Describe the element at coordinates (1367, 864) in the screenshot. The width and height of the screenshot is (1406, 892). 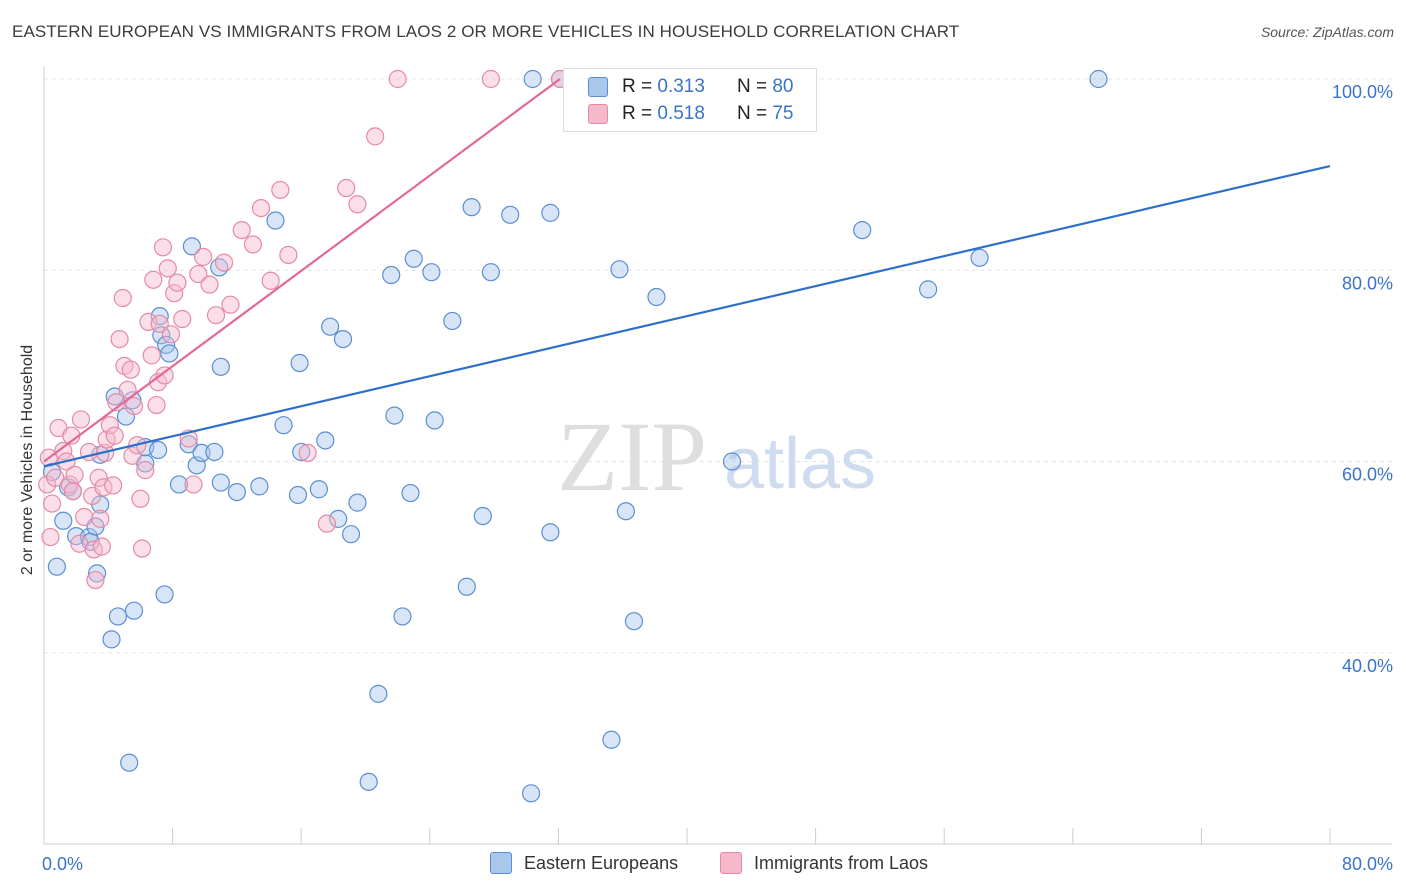
I see `x-tick-label-max: 80.0%` at that location.